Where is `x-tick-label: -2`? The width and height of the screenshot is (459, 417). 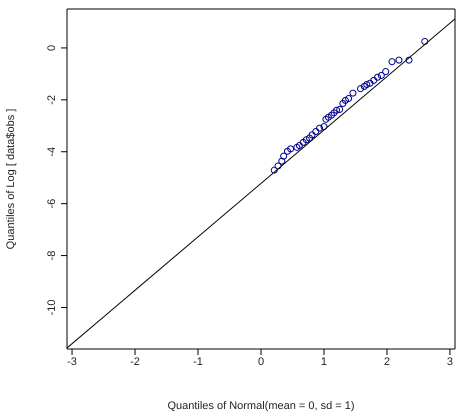 x-tick-label: -2 is located at coordinates (135, 362).